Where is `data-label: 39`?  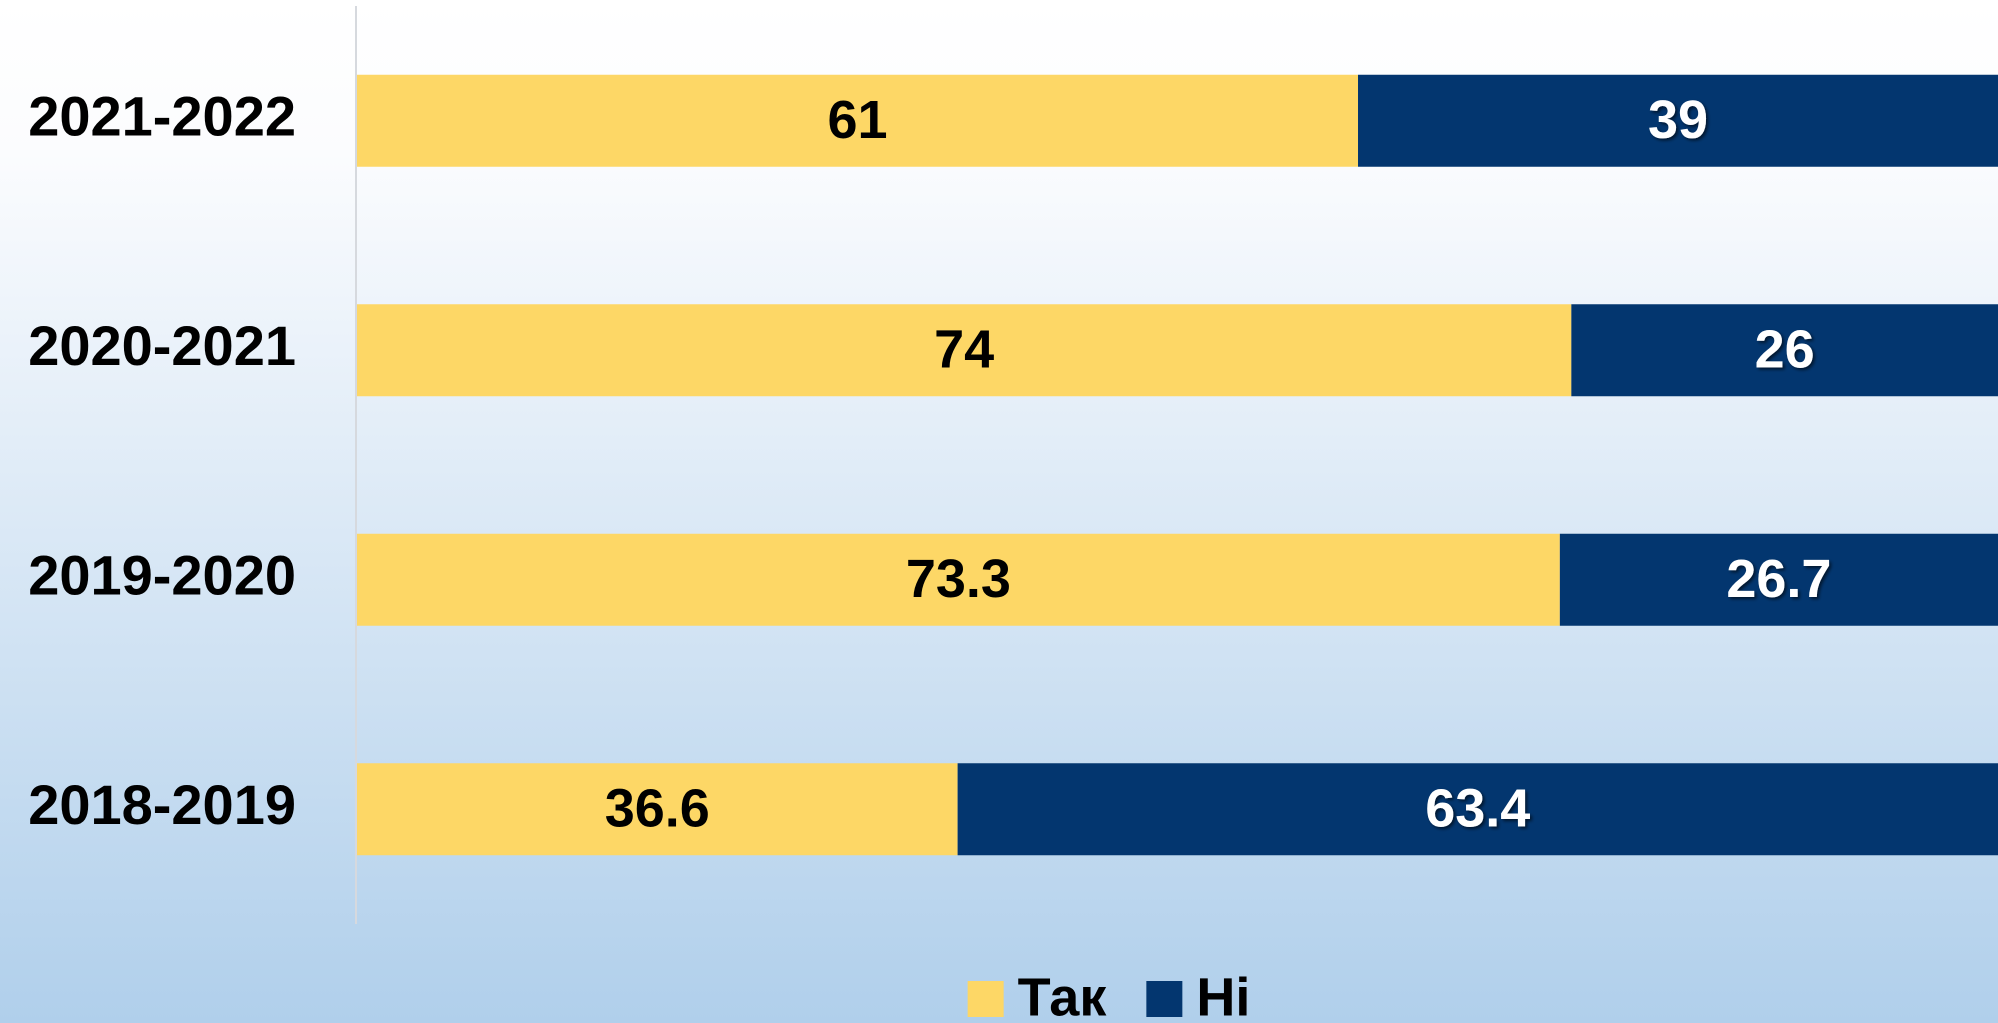
data-label: 39 is located at coordinates (1678, 120).